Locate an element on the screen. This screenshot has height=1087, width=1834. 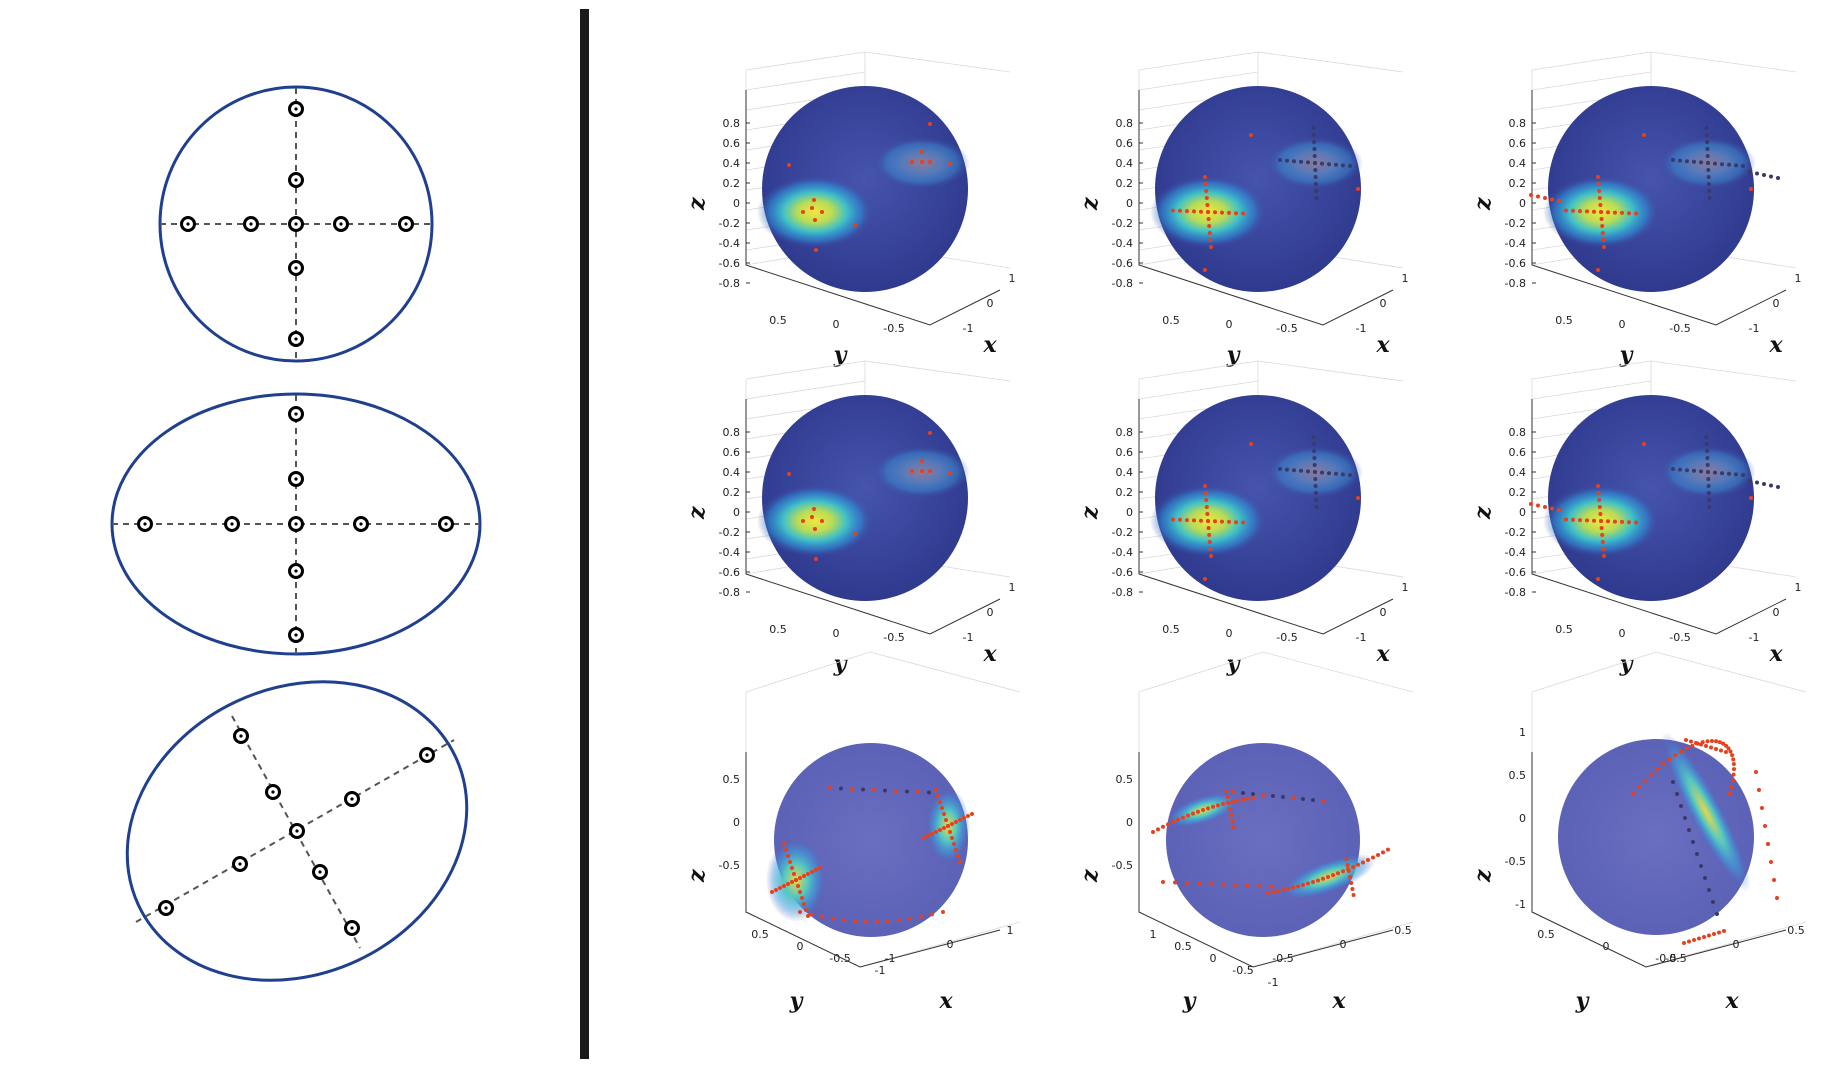
schematic-rotated-ellipse is located at coordinates (297, 831).